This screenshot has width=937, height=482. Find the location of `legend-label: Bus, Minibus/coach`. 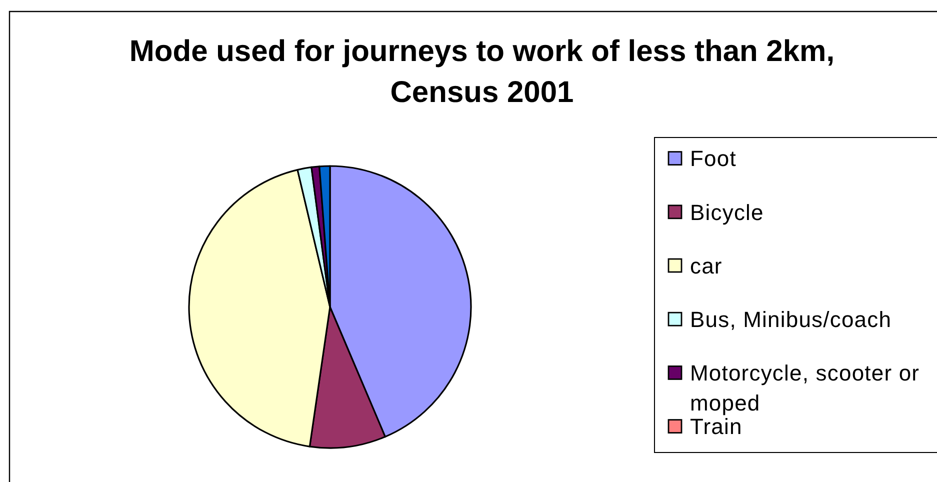

legend-label: Bus, Minibus/coach is located at coordinates (791, 319).